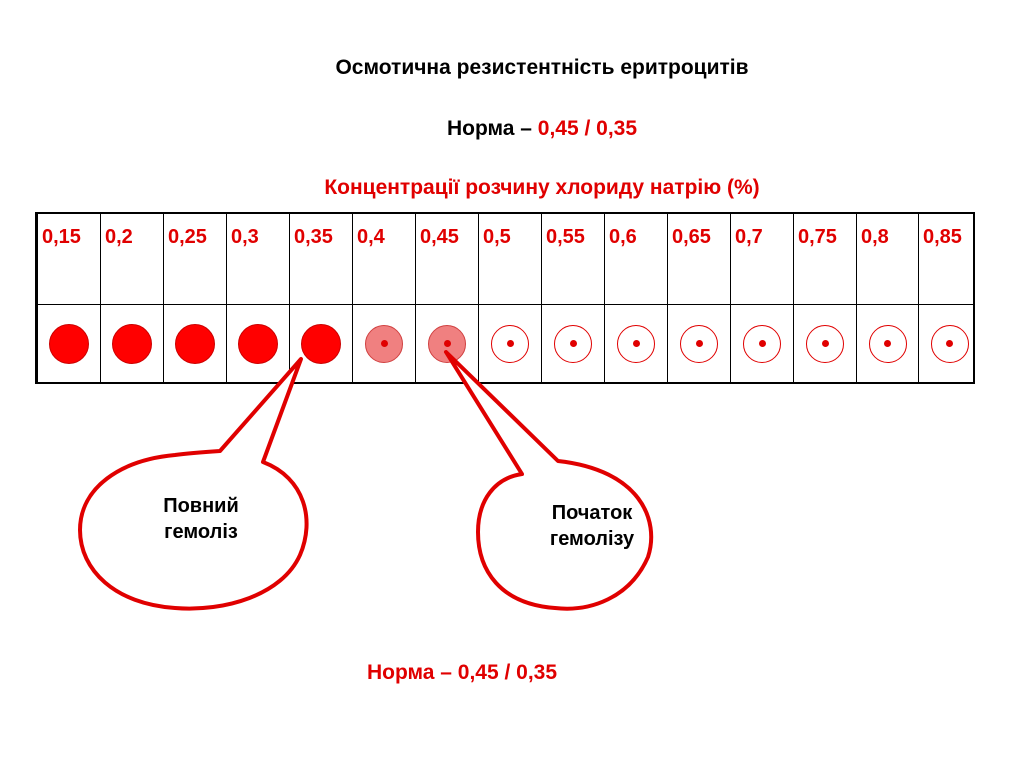  I want to click on concentration-label: 0,2, so click(119, 237).